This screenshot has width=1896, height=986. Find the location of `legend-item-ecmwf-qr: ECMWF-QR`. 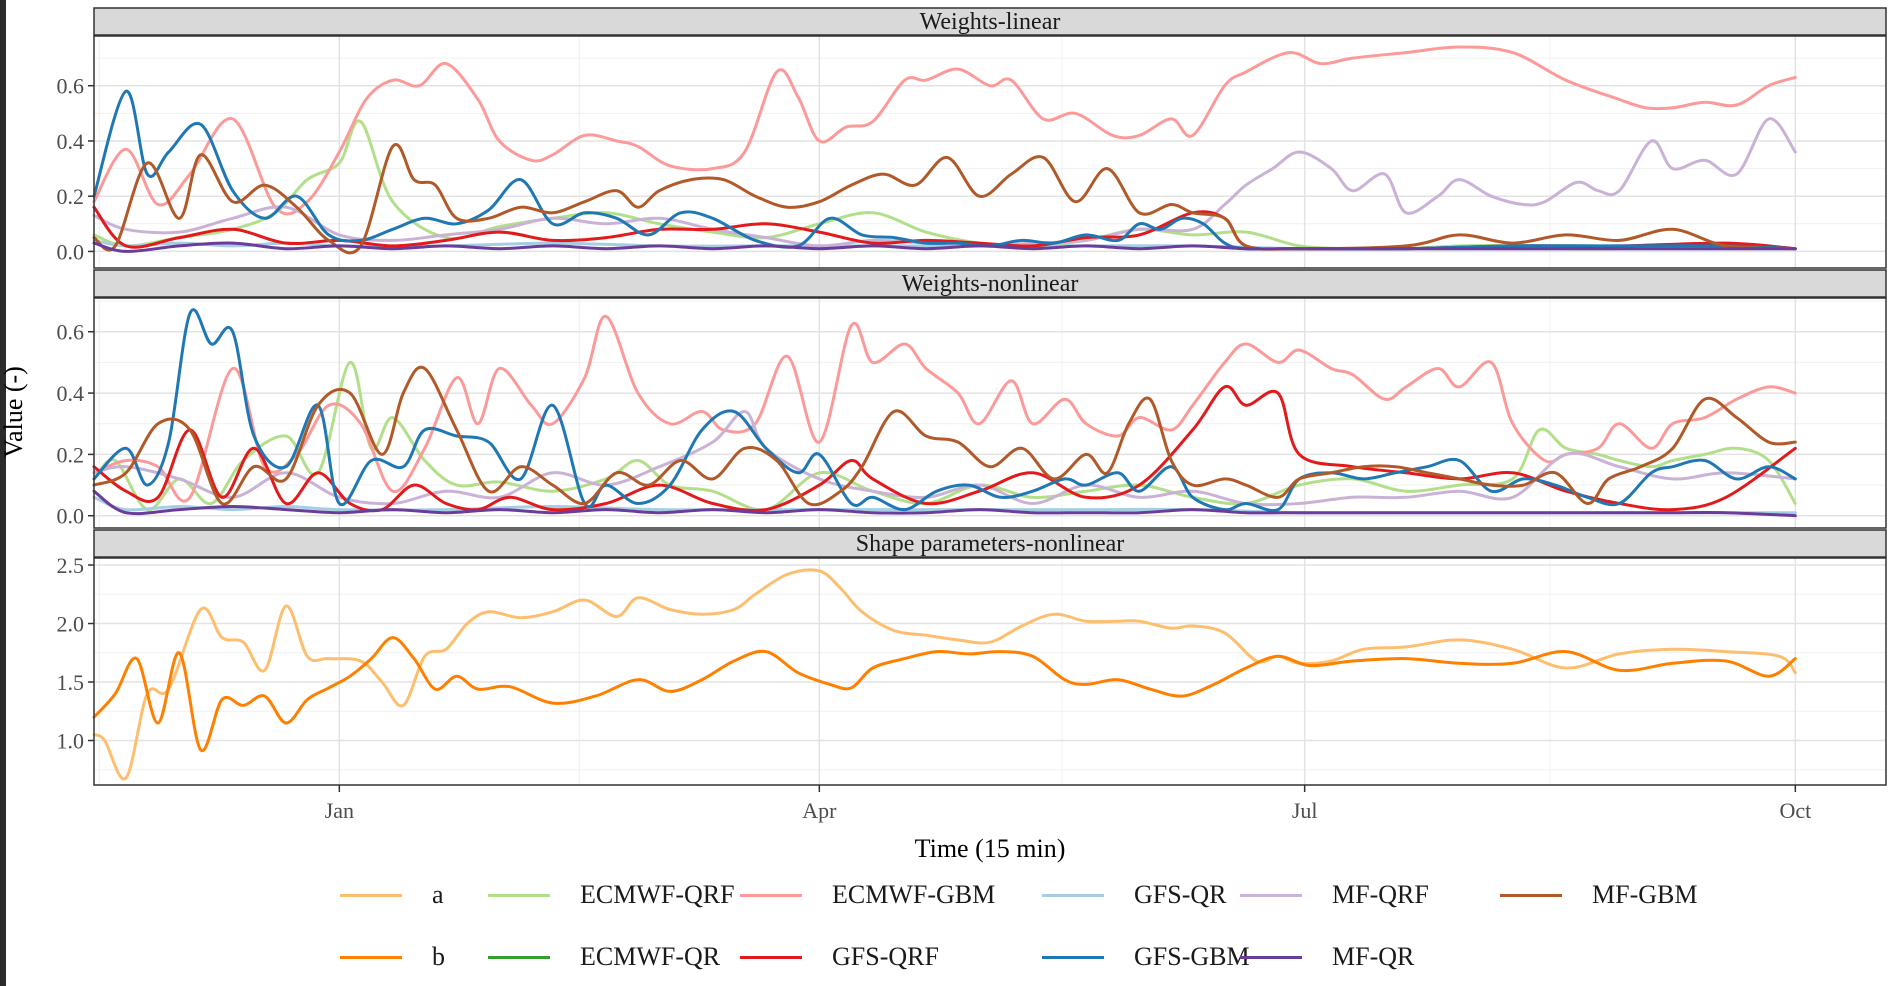

legend-item-ecmwf-qr: ECMWF-QR is located at coordinates (604, 957).